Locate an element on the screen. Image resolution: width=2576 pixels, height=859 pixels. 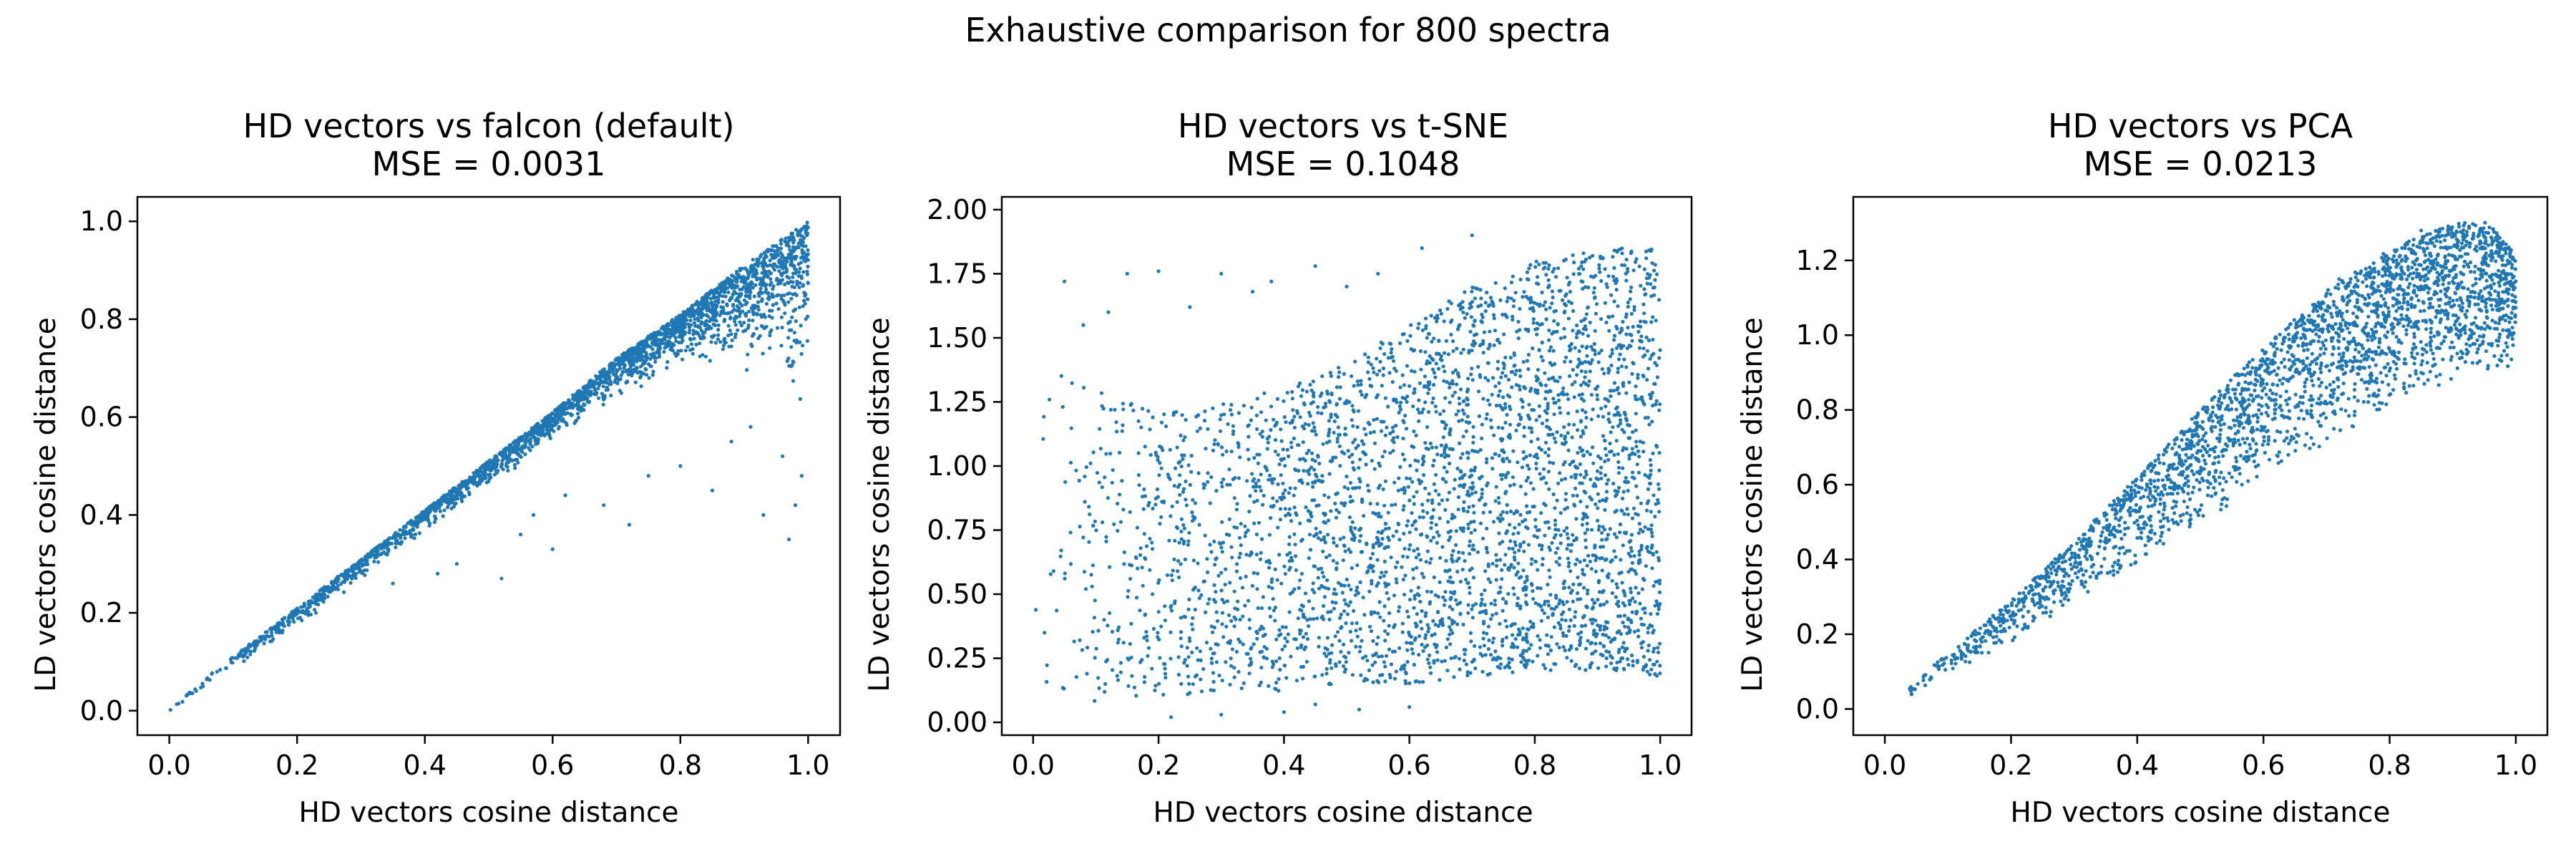
figure-suptitle: Exhaustive comparison for 800 spectra is located at coordinates (1288, 30).